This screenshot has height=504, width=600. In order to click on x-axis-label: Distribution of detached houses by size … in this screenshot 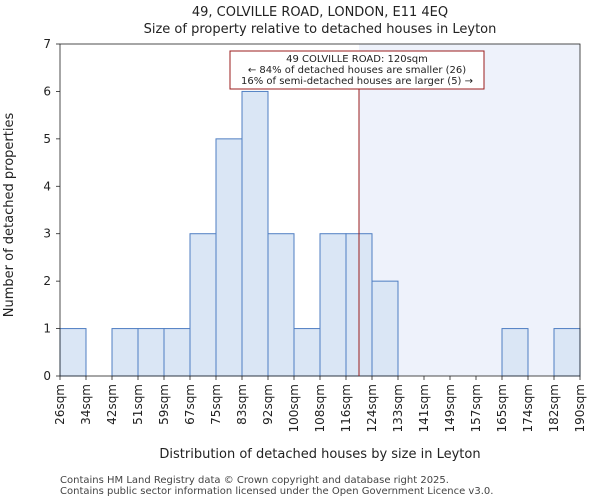, I will do `click(319, 454)`.